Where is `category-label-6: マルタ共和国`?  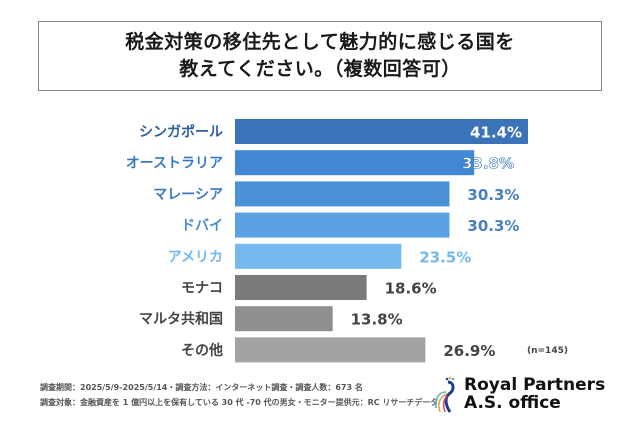
category-label-6: マルタ共和国 is located at coordinates (181, 319).